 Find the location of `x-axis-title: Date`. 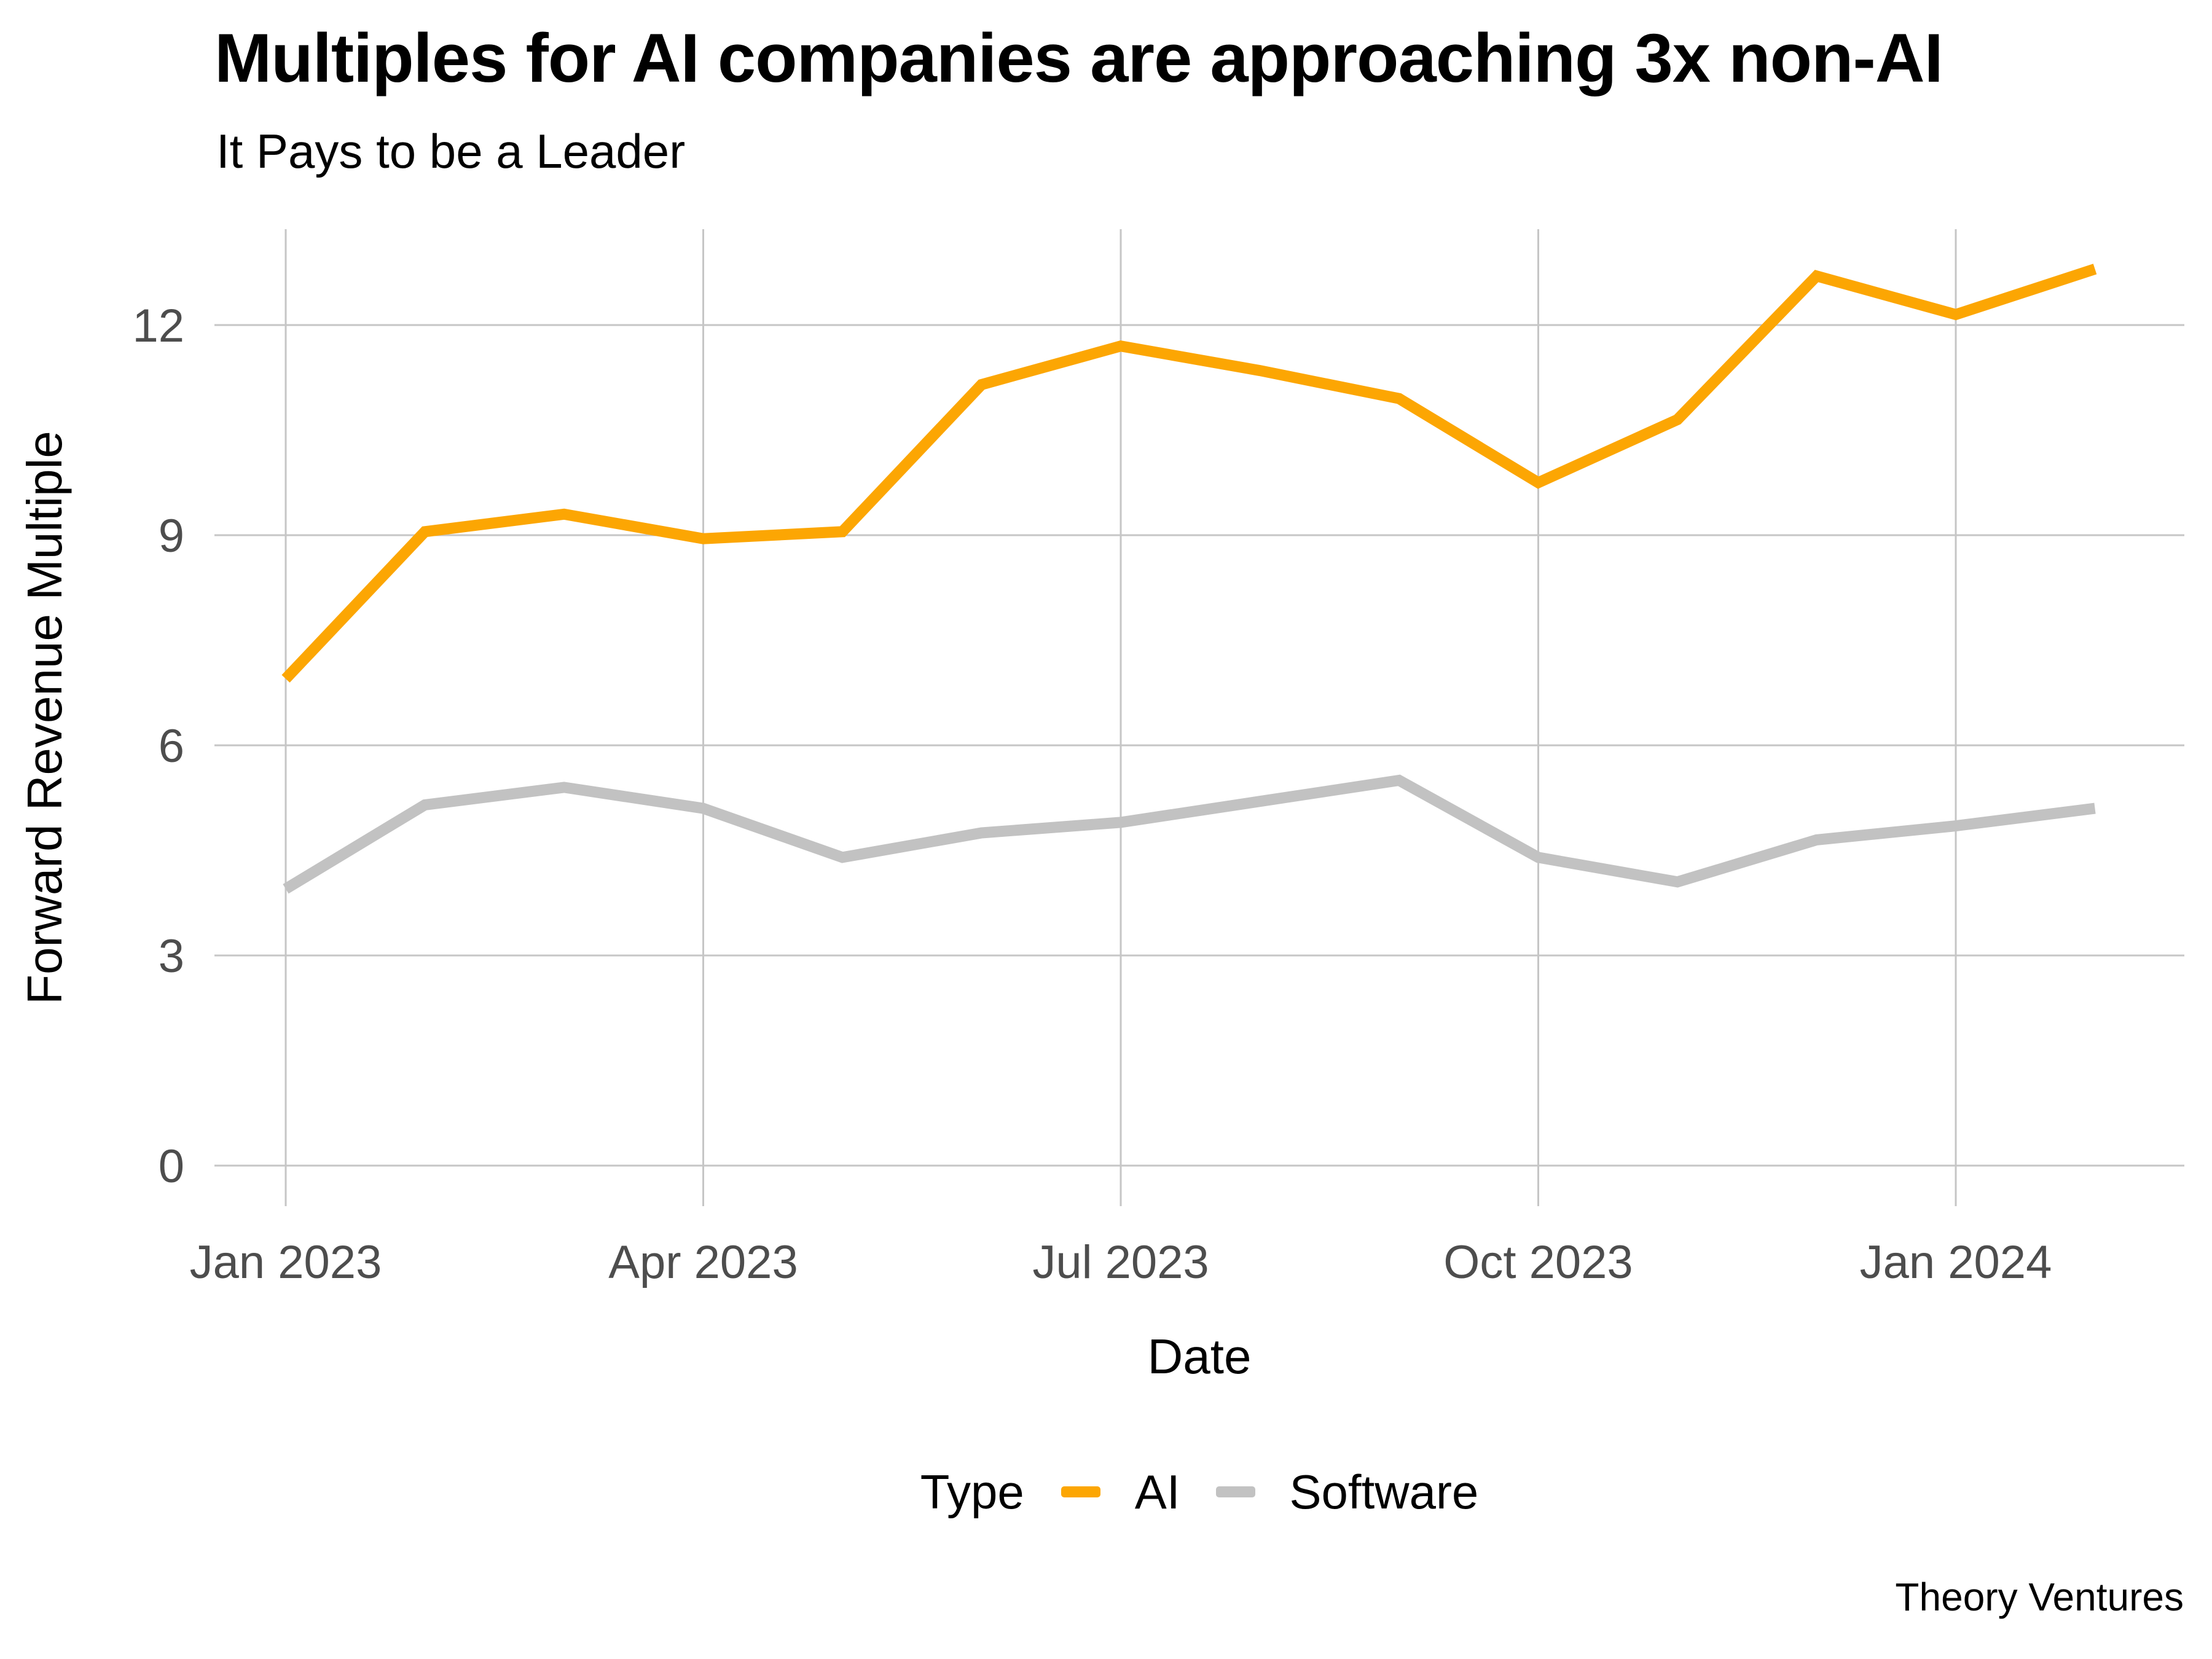

x-axis-title: Date is located at coordinates (1200, 1356).